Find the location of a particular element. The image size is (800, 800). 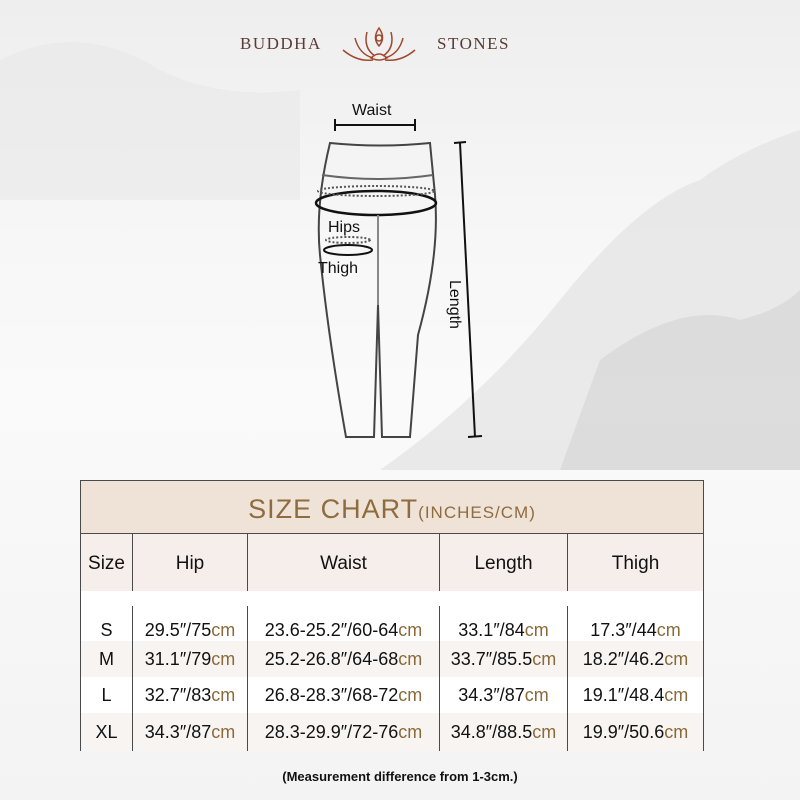

cell-size: M is located at coordinates (106, 659).